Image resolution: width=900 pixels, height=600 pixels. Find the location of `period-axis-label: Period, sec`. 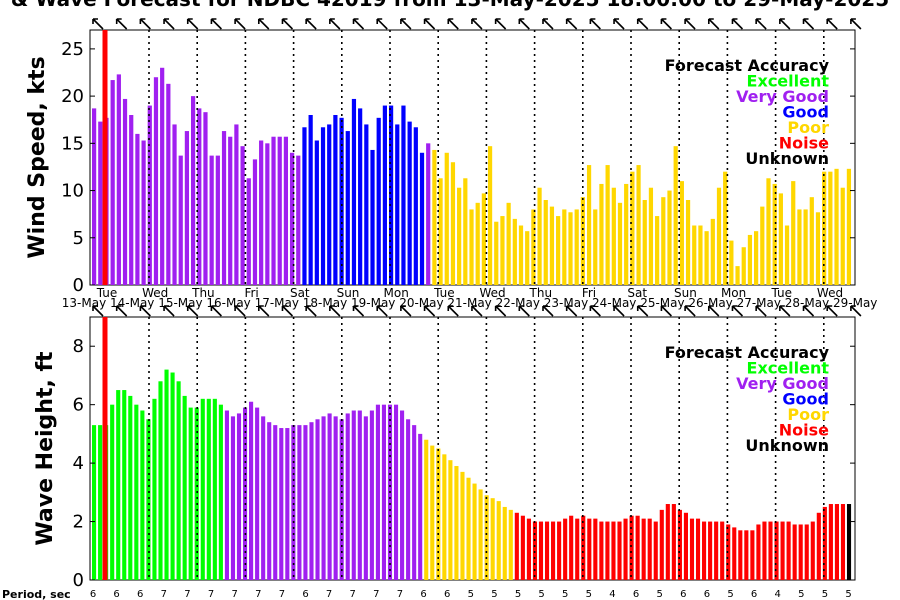

period-axis-label: Period, sec is located at coordinates (36, 594).